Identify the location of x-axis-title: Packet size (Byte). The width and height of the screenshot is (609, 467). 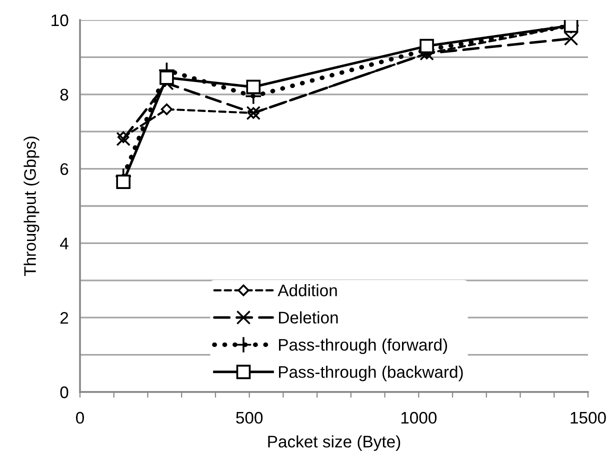
(334, 443).